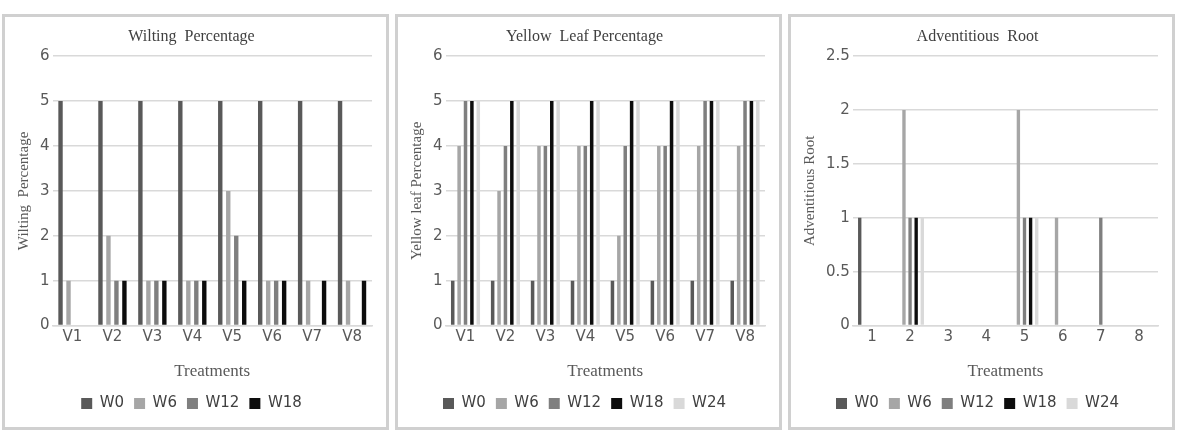 Image resolution: width=1192 pixels, height=439 pixels. What do you see at coordinates (1062, 336) in the screenshot?
I see `x-tick-label: 6` at bounding box center [1062, 336].